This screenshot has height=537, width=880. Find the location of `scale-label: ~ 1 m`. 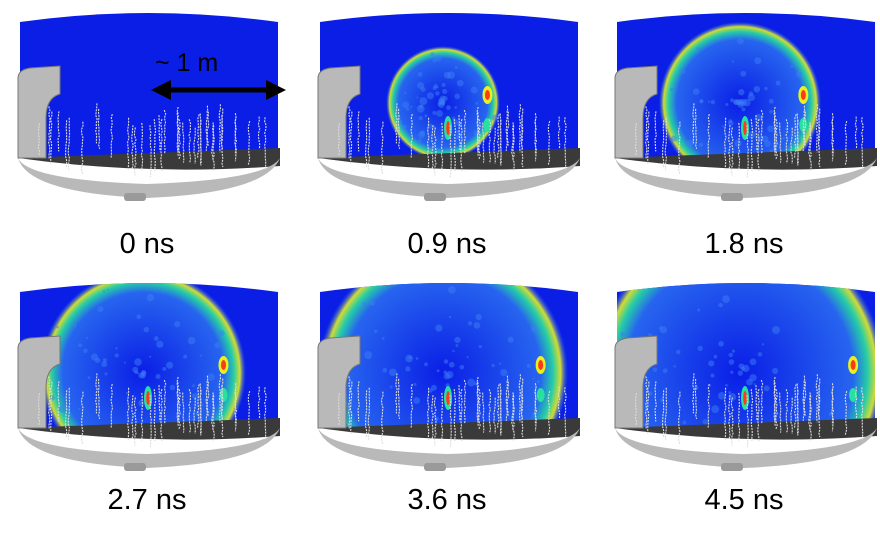

scale-label: ~ 1 m is located at coordinates (187, 63).